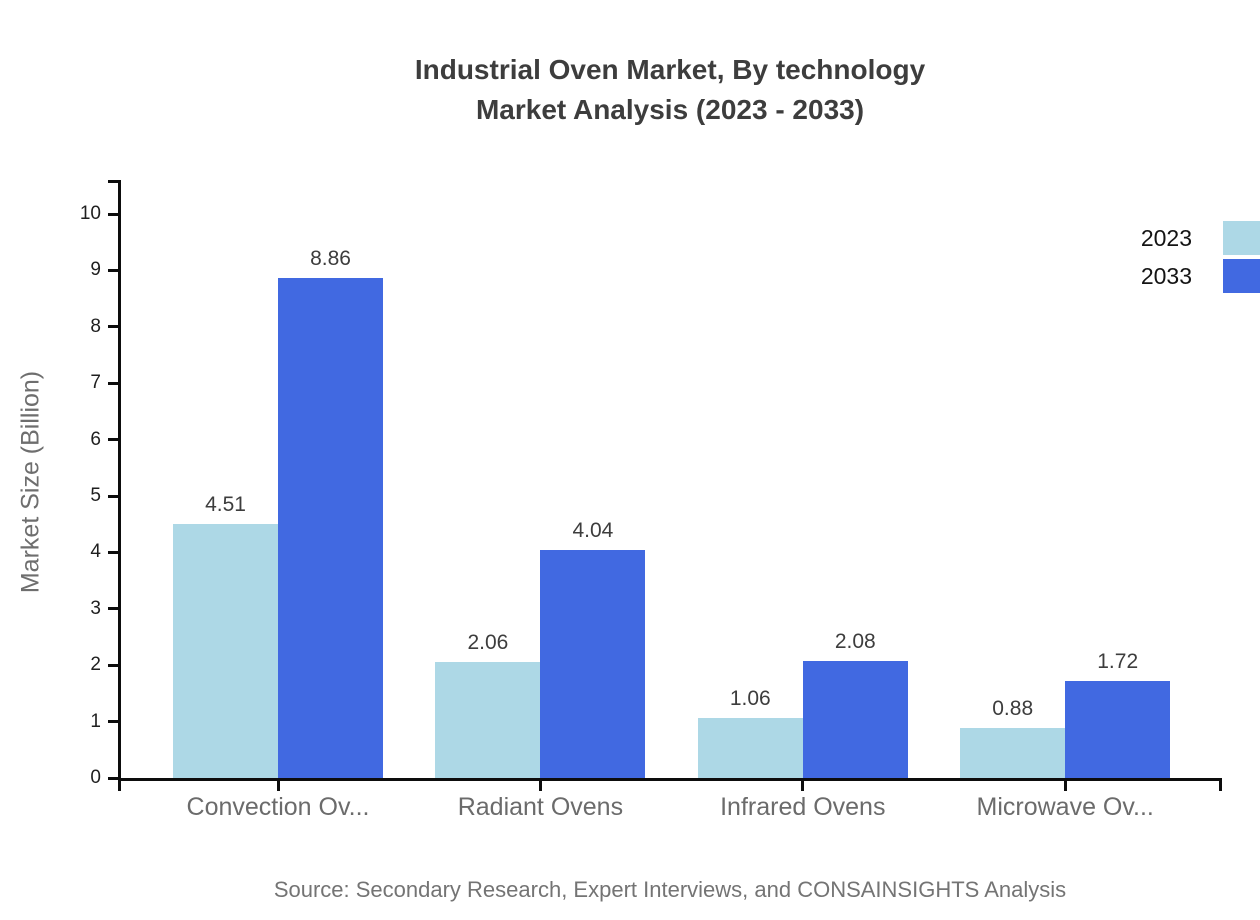  Describe the element at coordinates (855, 641) in the screenshot. I see `value-label-2033-infrared-ovens: 2.08` at that location.